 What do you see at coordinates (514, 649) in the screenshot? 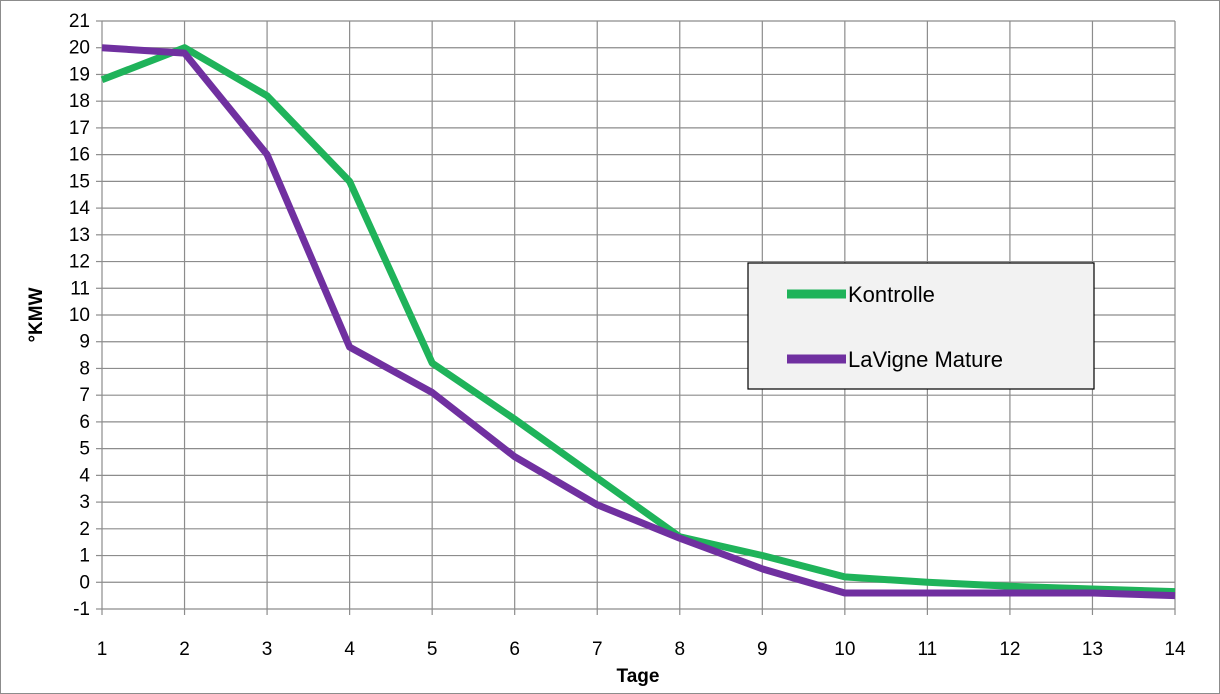
I see `x-tick-label: 6` at bounding box center [514, 649].